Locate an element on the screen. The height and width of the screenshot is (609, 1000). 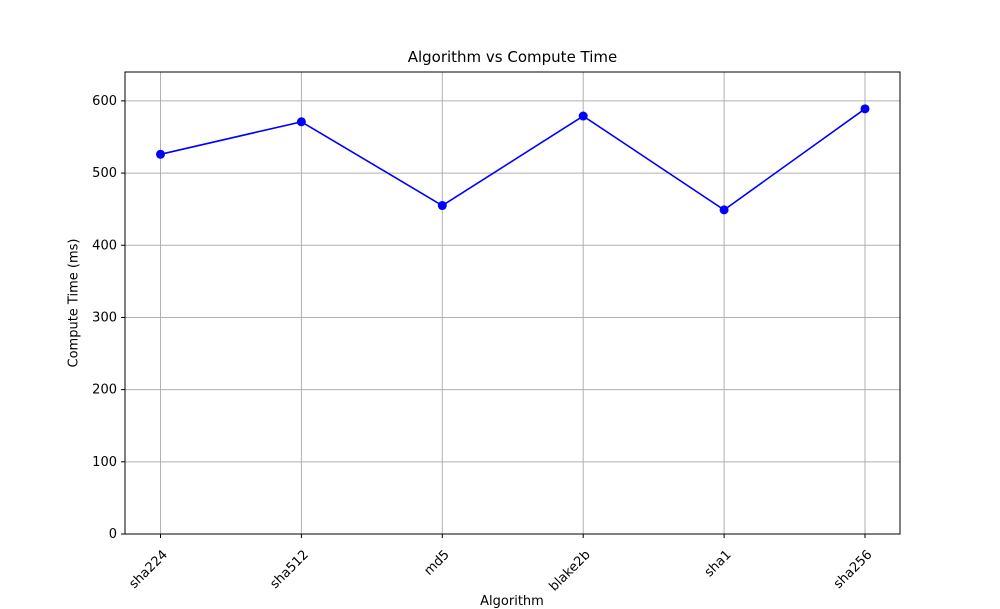
x-tick-label: sha512 is located at coordinates (289, 569).